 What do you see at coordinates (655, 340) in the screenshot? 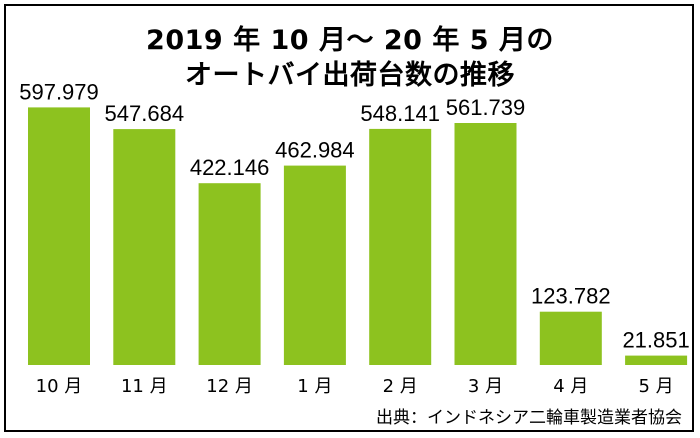
I see `value-label-8: 21.851` at bounding box center [655, 340].